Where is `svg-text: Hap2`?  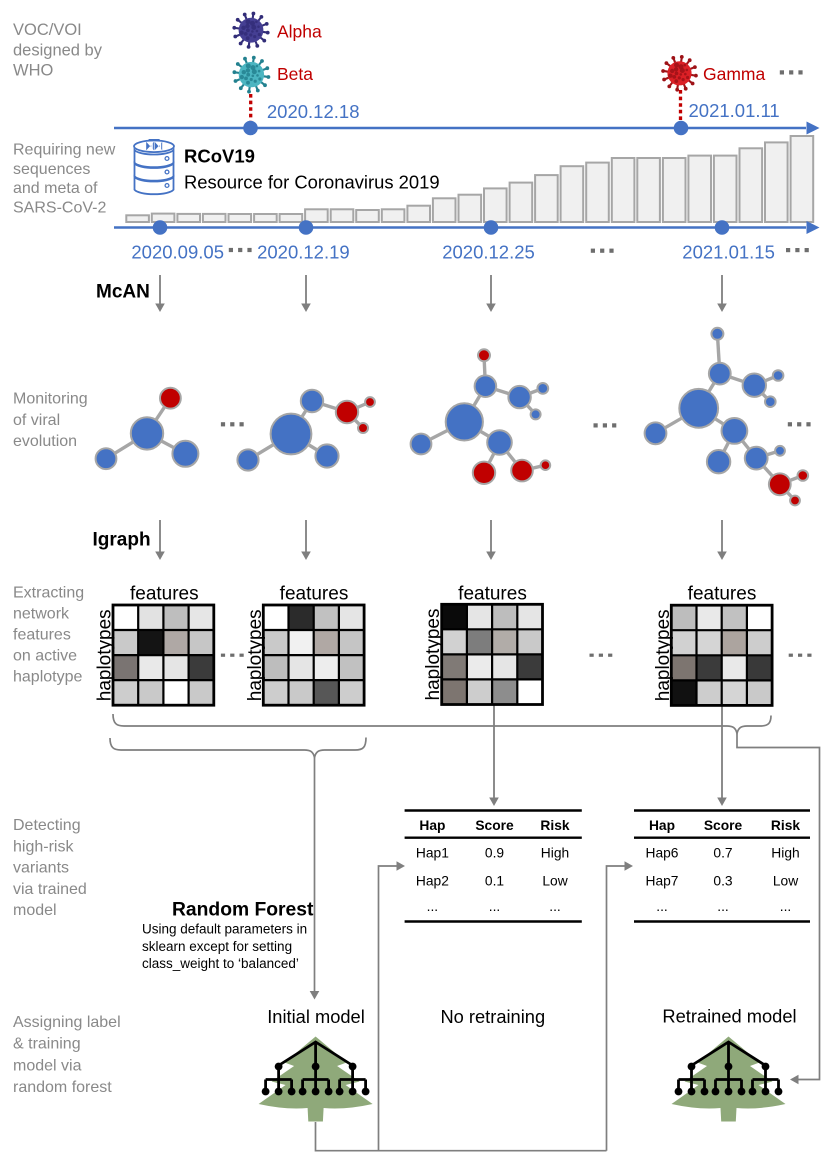 svg-text: Hap2 is located at coordinates (432, 881).